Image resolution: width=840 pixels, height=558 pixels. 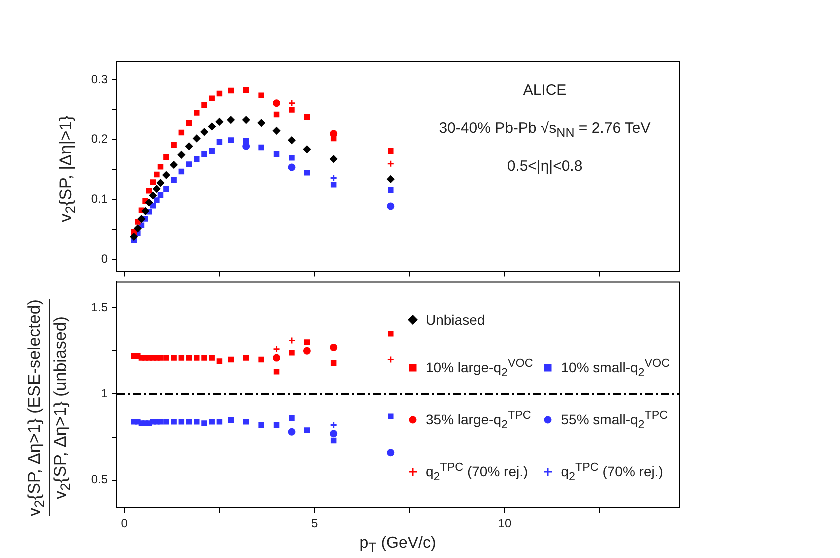 What do you see at coordinates (104, 393) in the screenshot?
I see `y-tick-label: 1` at bounding box center [104, 393].